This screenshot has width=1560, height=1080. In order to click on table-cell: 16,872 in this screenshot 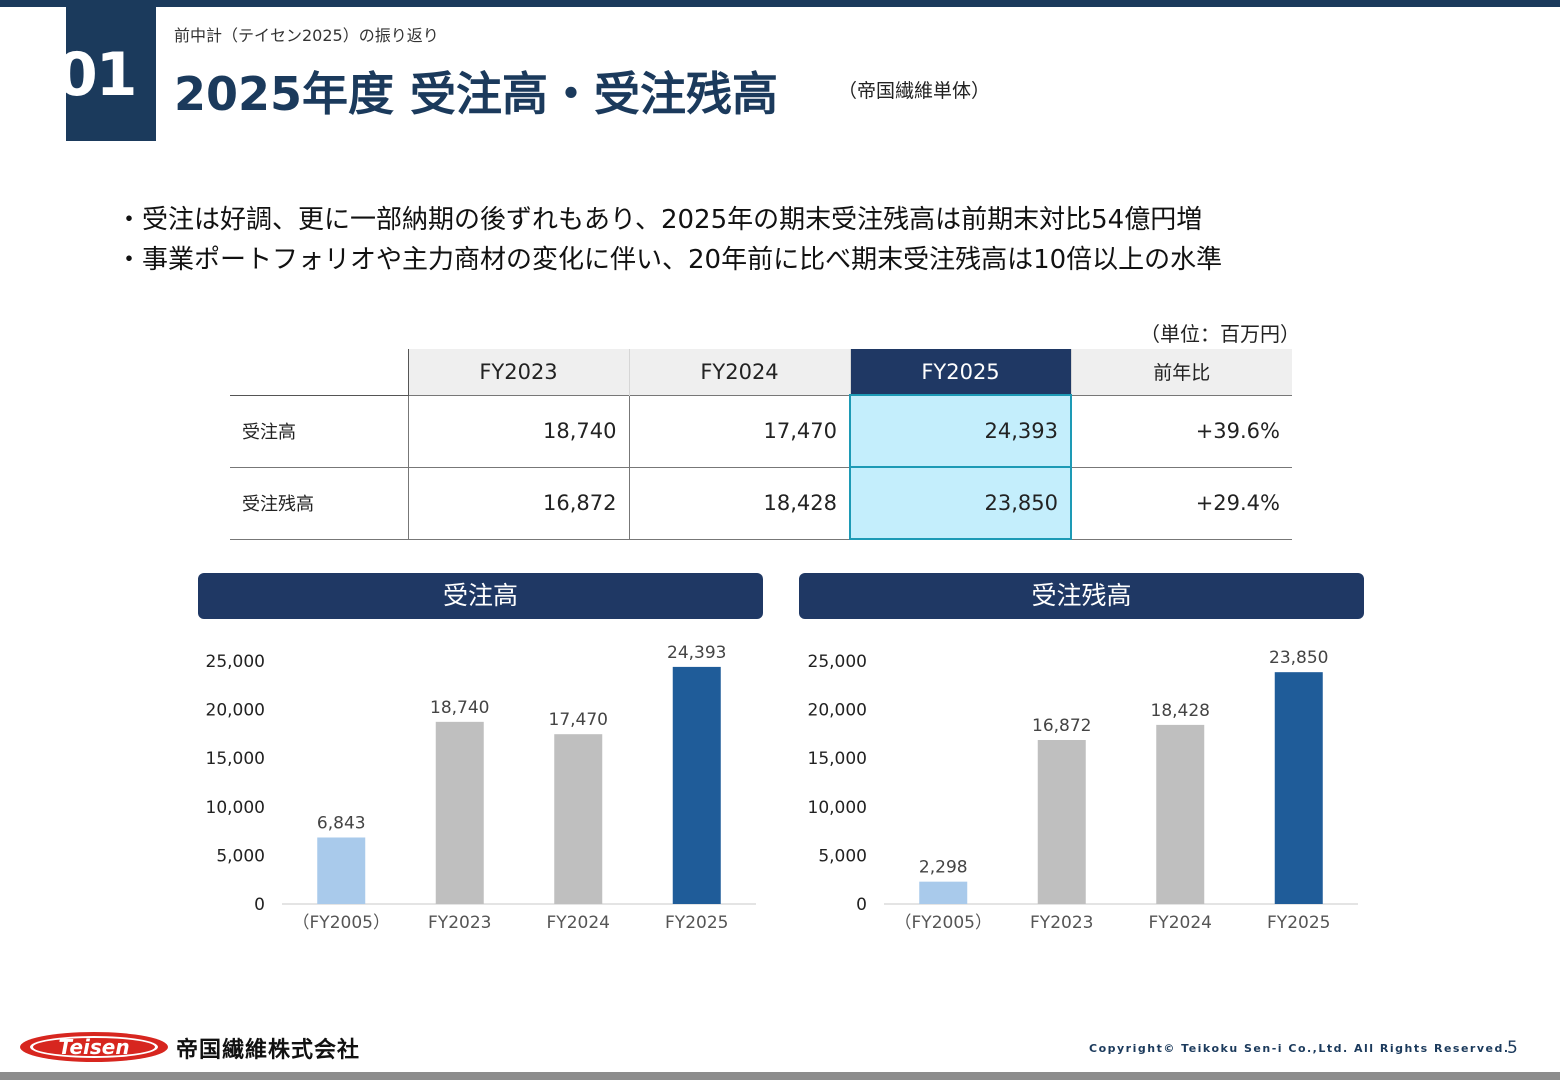, I will do `click(518, 503)`.